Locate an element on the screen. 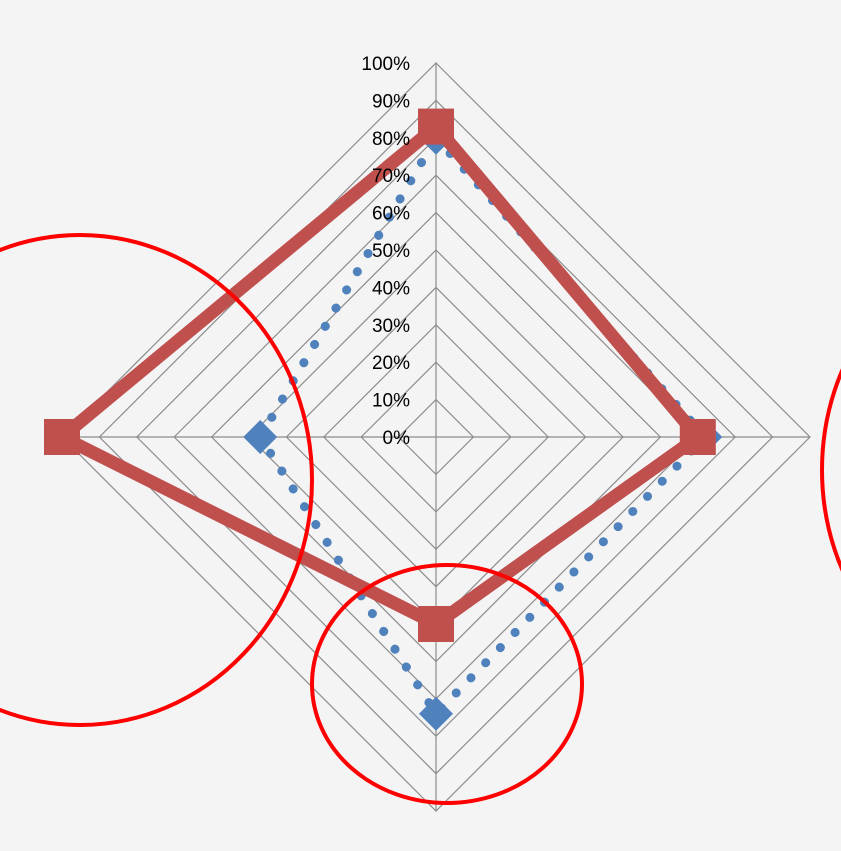 This screenshot has height=851, width=841. tick-label: 80% is located at coordinates (391, 139).